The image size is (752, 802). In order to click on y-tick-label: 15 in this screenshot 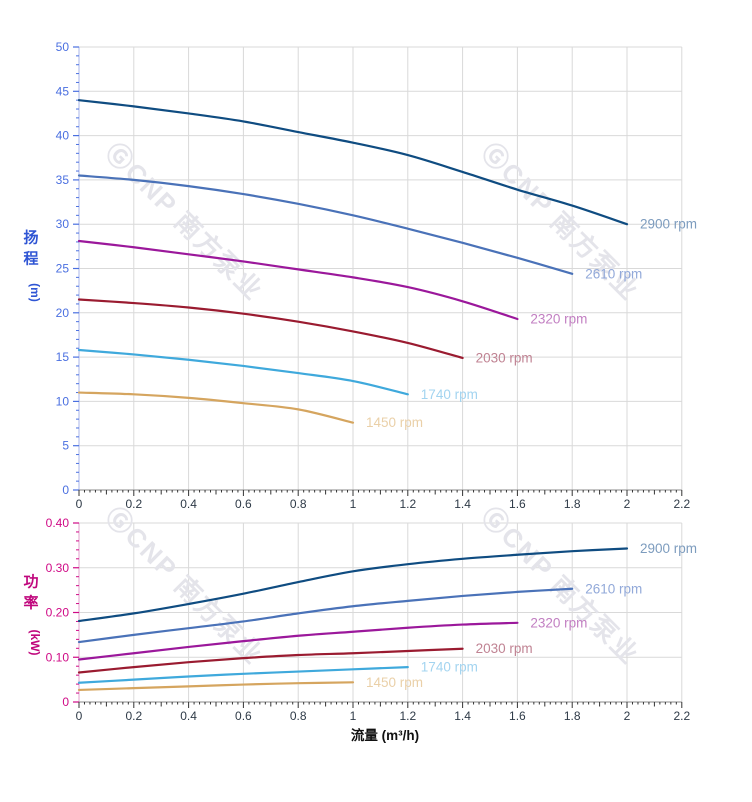, I will do `click(63, 357)`.